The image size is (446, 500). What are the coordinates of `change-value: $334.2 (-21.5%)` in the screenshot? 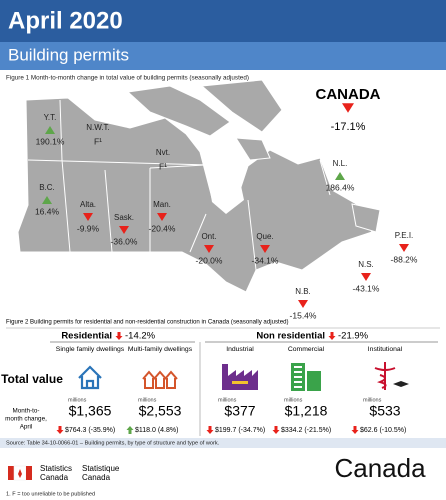 It's located at (306, 430).